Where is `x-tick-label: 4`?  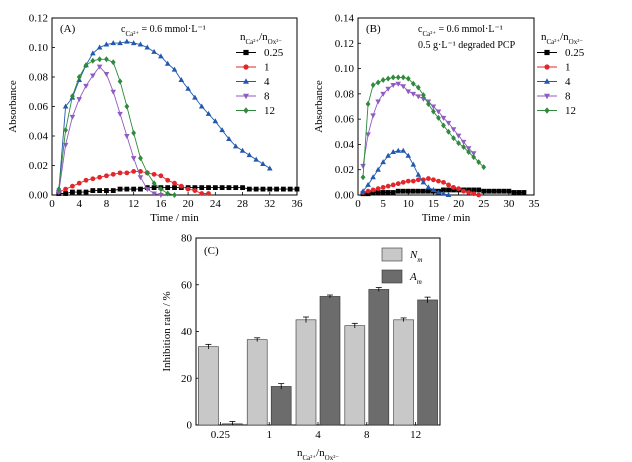 x-tick-label: 4 is located at coordinates (79, 204).